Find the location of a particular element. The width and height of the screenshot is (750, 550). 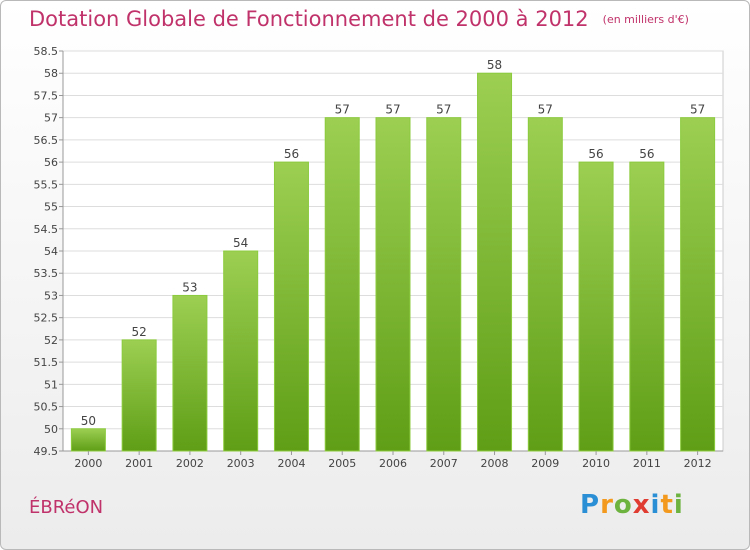

x-tick-label-2001: 2001 is located at coordinates (139, 463).